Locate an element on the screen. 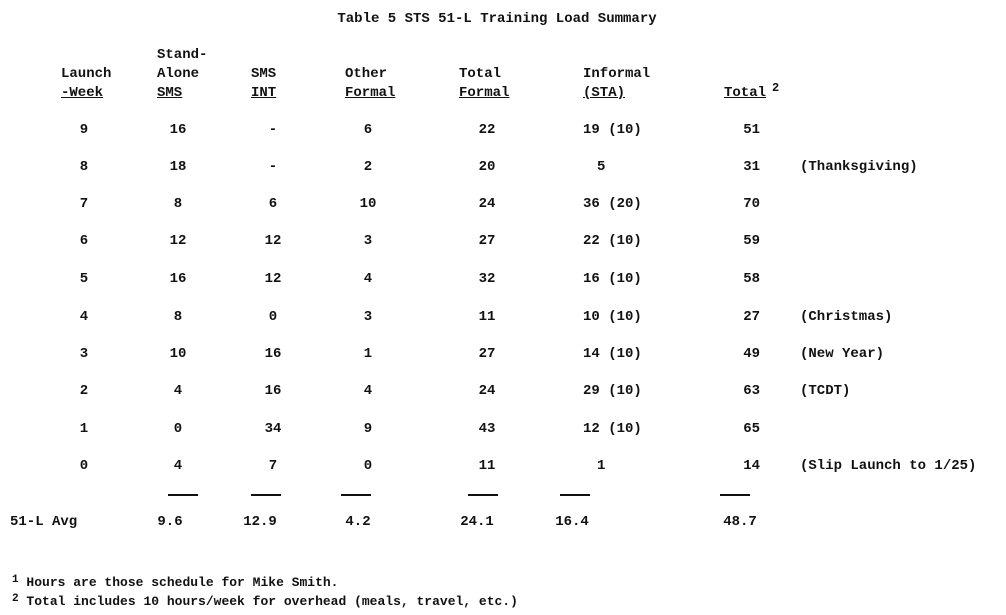 The width and height of the screenshot is (1006, 615). average-total-formal: 24.1 is located at coordinates (477, 522).